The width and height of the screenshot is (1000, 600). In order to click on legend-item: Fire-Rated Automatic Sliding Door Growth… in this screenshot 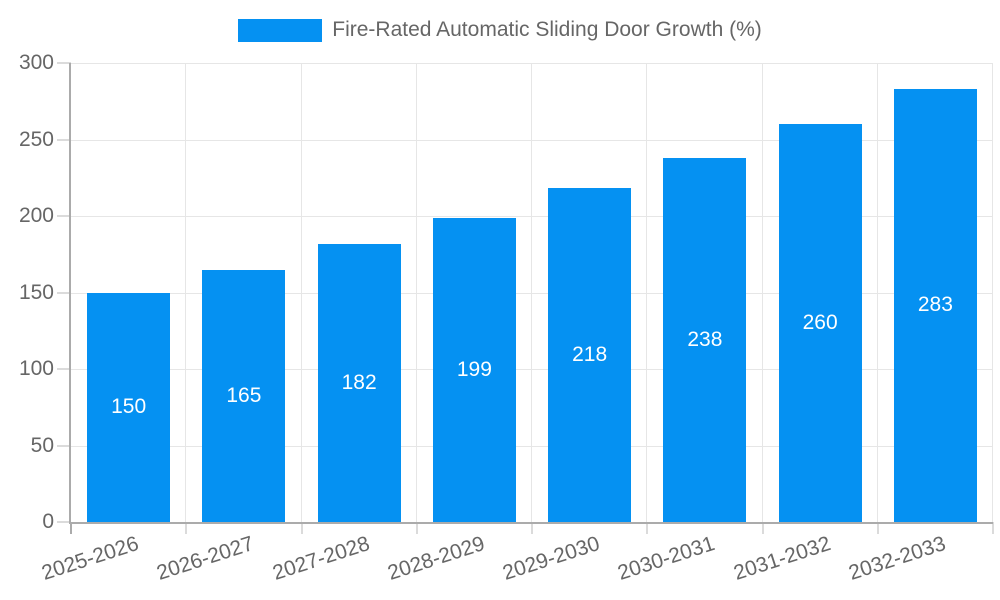, I will do `click(500, 30)`.